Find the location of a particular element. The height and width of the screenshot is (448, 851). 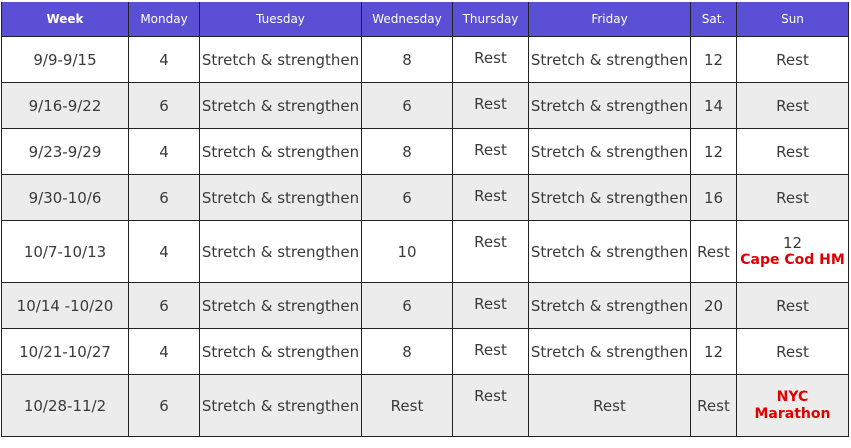

cell-text: 16 is located at coordinates (713, 197).